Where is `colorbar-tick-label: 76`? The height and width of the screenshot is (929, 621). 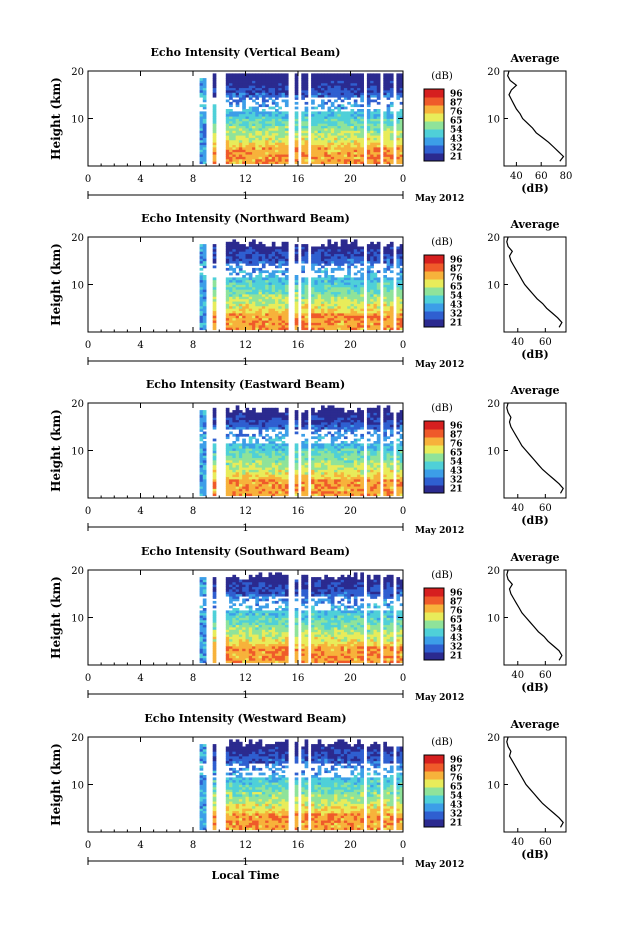
colorbar-tick-label: 76 is located at coordinates (456, 113).